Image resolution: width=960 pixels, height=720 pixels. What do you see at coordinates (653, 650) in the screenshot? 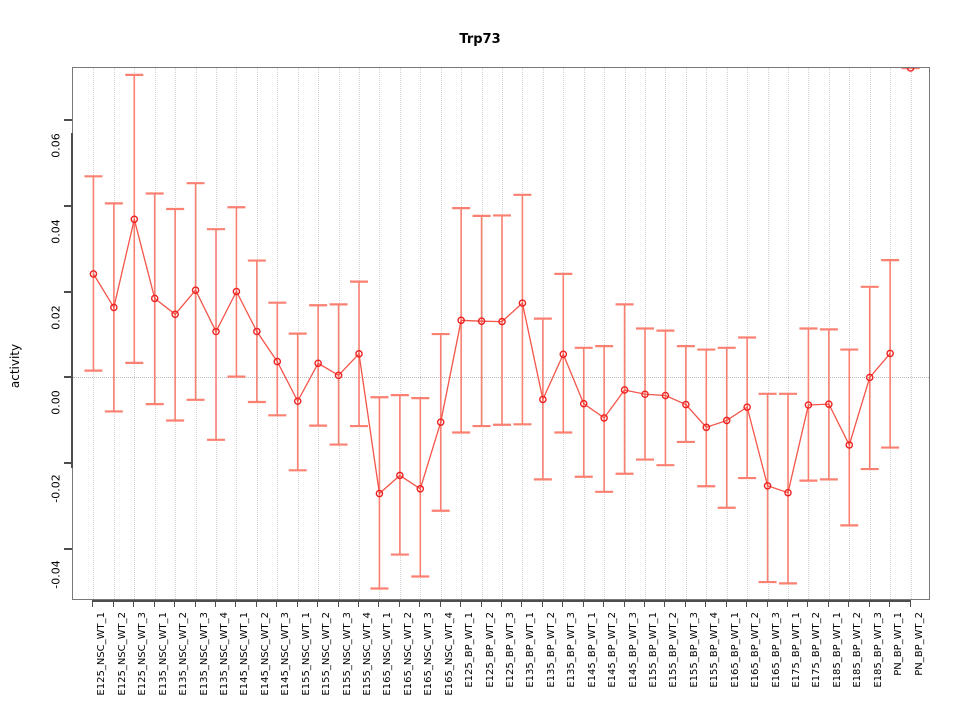
I see `x-axis-tick-label: E155_BP_WT_1` at bounding box center [653, 650].